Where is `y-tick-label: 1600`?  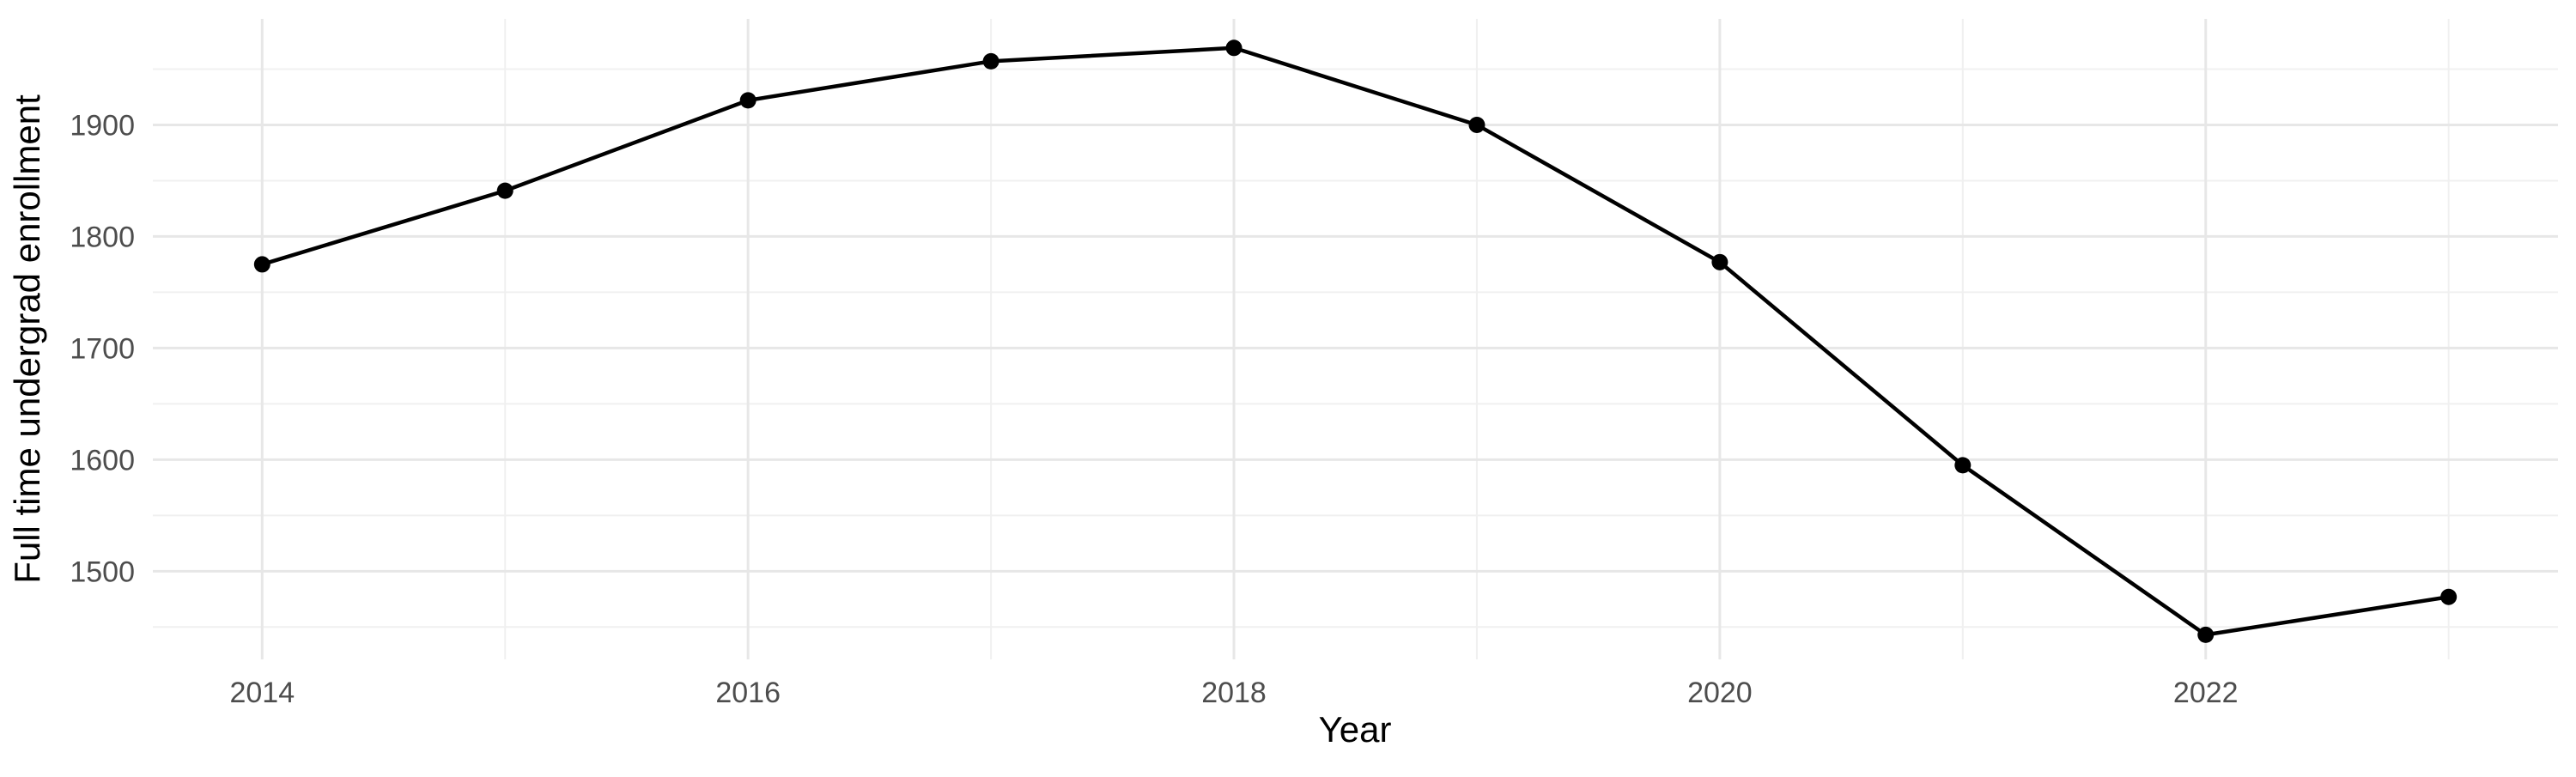 y-tick-label: 1600 is located at coordinates (102, 460).